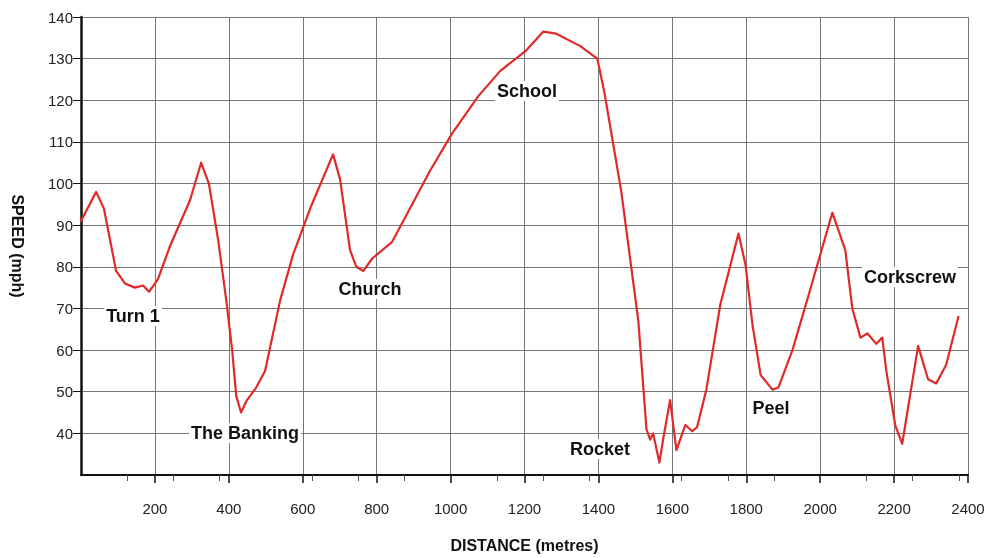 Image resolution: width=1006 pixels, height=558 pixels. I want to click on y-tick-label: 70, so click(64, 308).